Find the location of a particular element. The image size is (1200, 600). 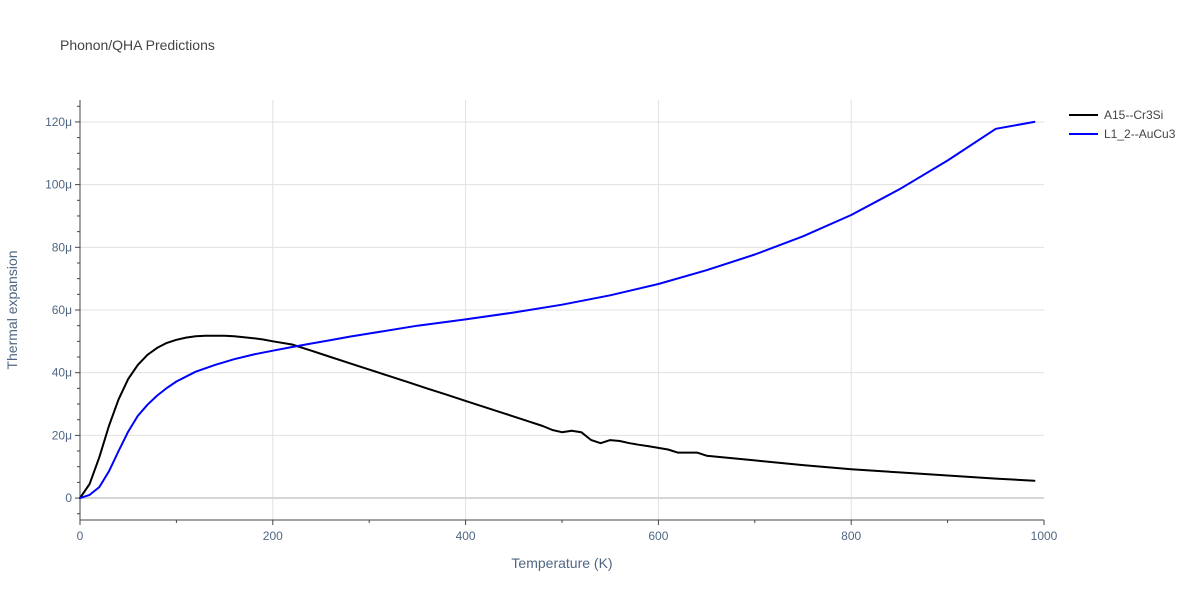

y-axis-title: Thermal expansion is located at coordinates (12, 309).